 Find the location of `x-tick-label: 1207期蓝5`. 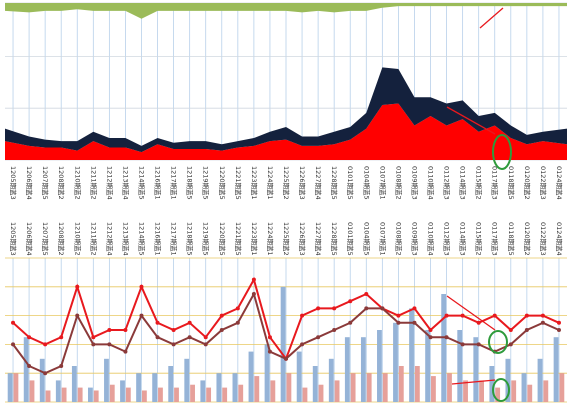

x-tick-label: 1207期蓝5 is located at coordinates (45, 239).